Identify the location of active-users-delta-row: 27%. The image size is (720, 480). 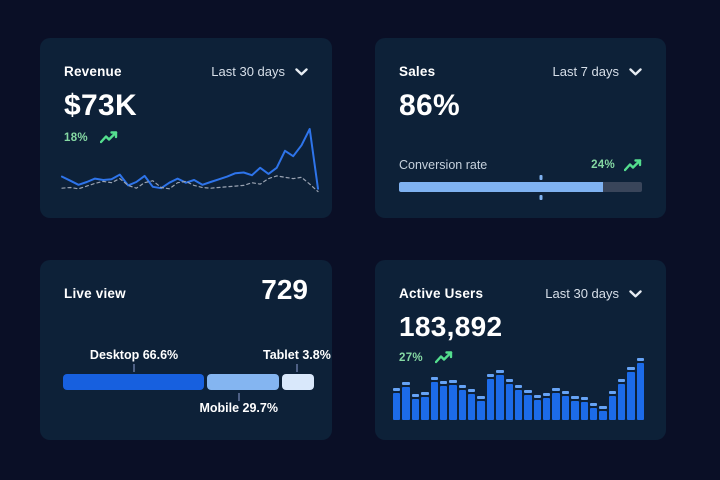
(520, 352).